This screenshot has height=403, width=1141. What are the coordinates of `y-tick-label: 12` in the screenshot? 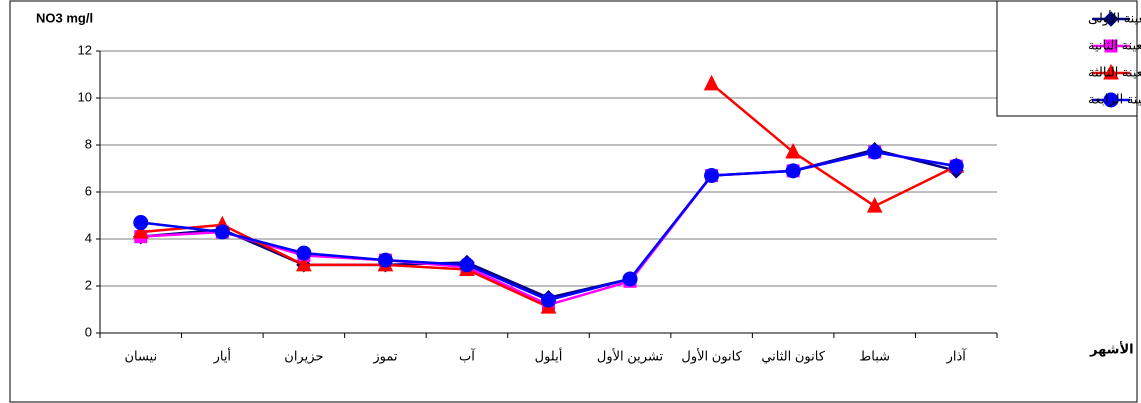 It's located at (85, 49).